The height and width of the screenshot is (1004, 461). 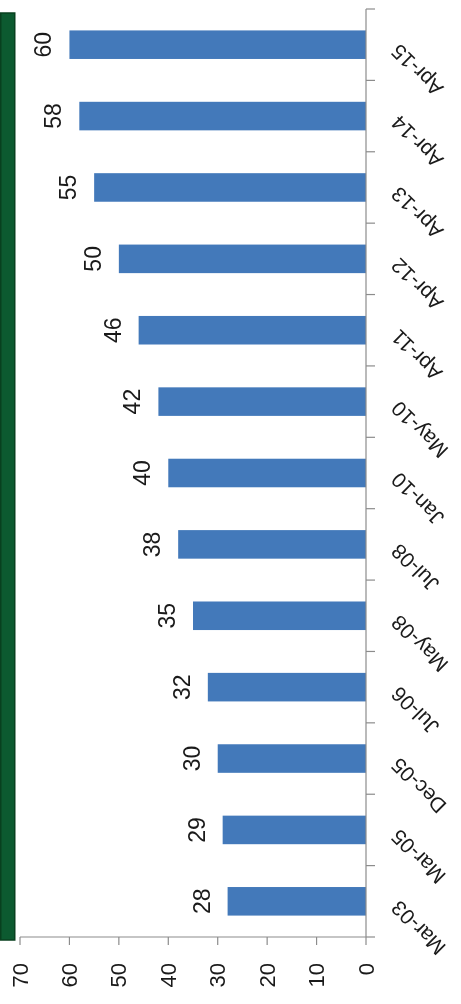 I want to click on x-tick-label: 30, so click(x=218, y=975).